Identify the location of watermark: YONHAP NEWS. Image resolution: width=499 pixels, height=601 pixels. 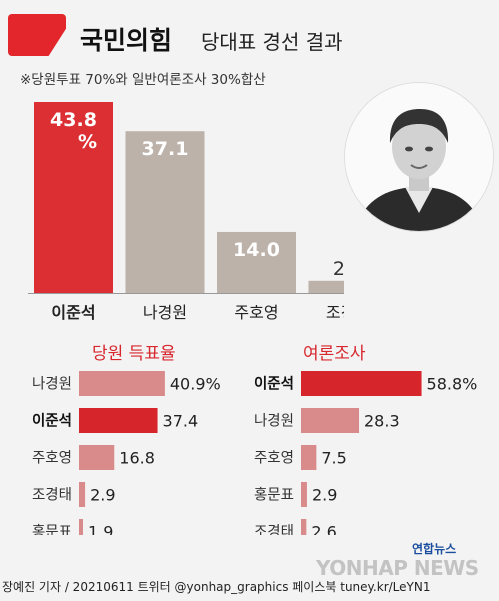
(397, 568).